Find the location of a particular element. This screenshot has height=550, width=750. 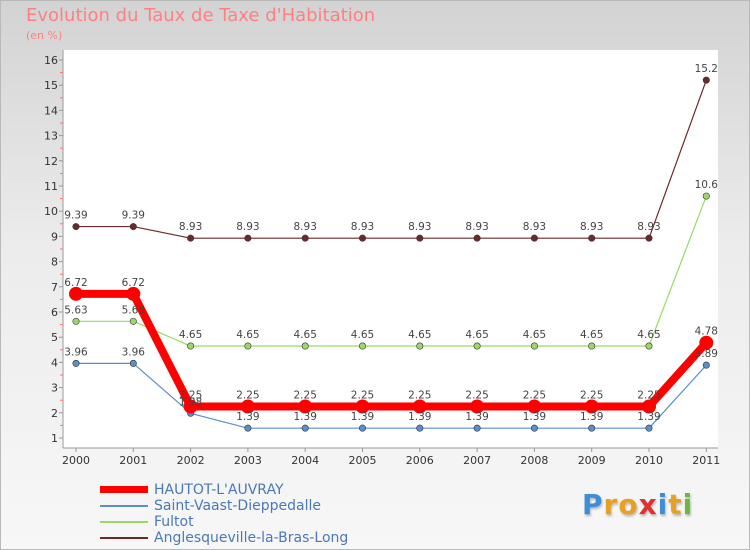

x-tick-label: 2005 is located at coordinates (363, 460).